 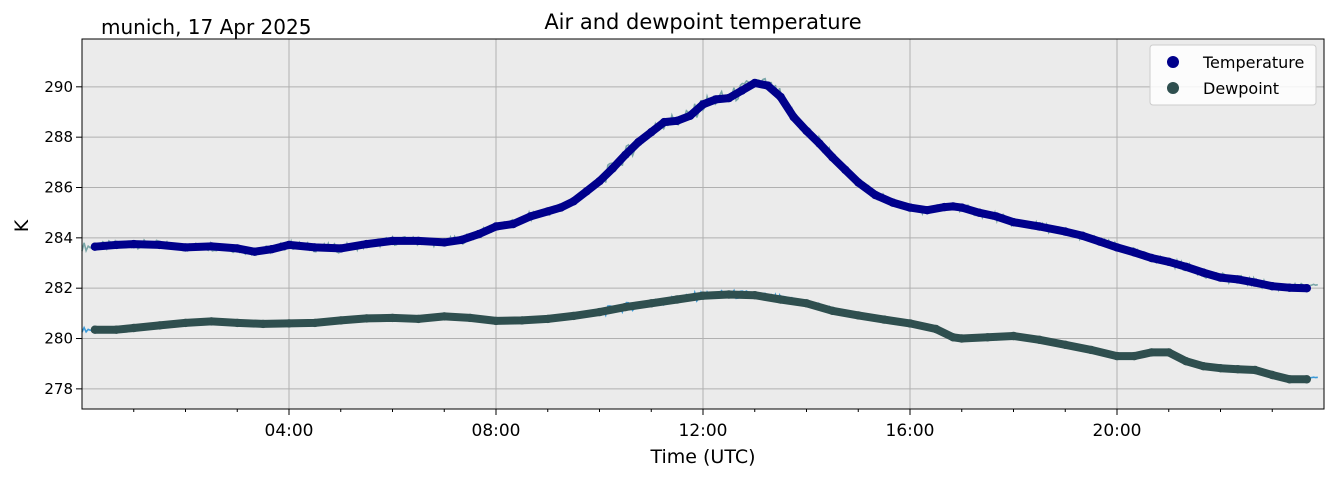 What do you see at coordinates (1117, 431) in the screenshot?
I see `x-tick-label: 20:00` at bounding box center [1117, 431].